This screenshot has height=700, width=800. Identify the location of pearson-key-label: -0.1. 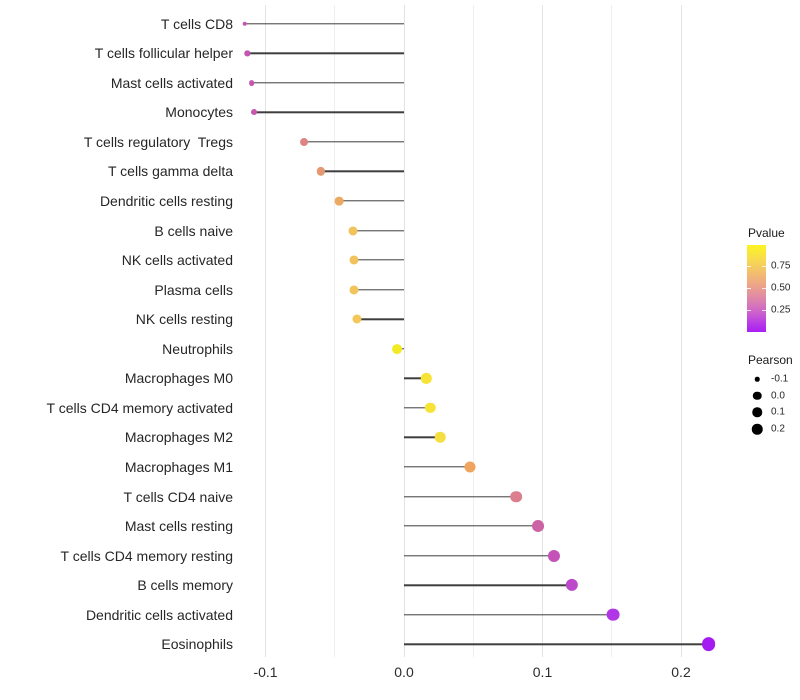
(780, 379).